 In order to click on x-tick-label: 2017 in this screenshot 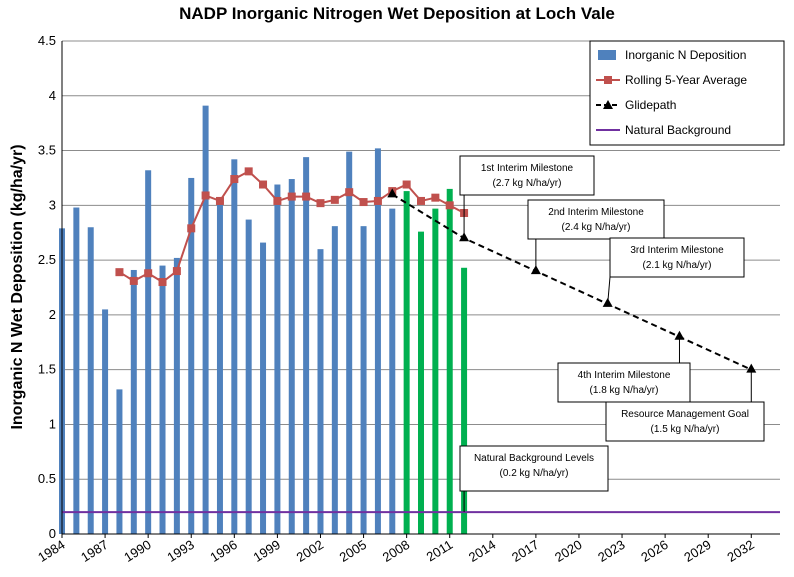, I will do `click(525, 551)`.